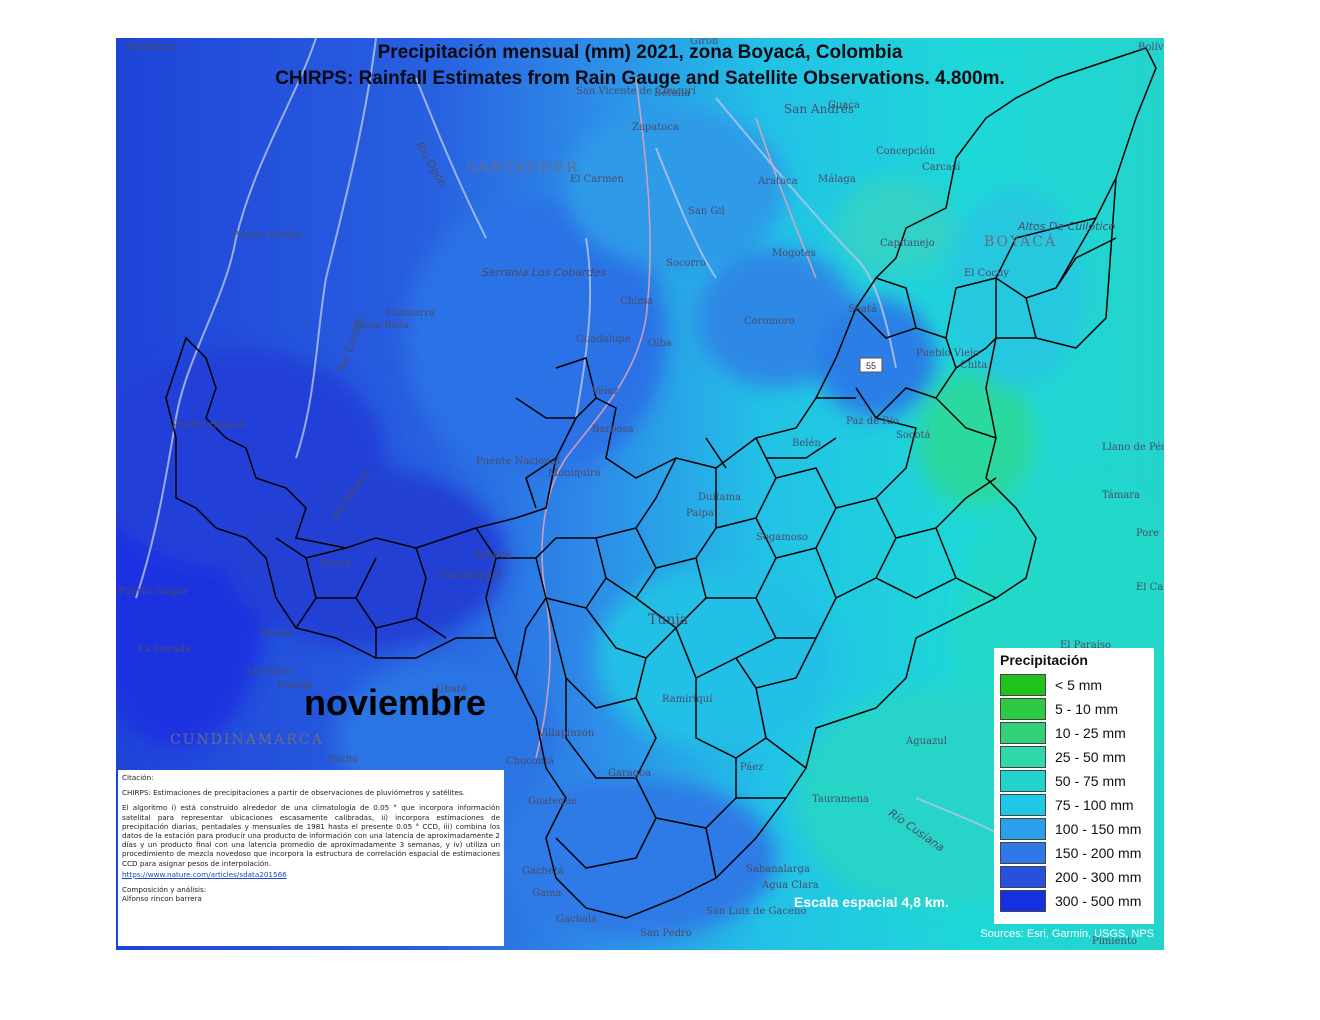  What do you see at coordinates (1090, 733) in the screenshot?
I see `legend-label: 10 - 25 mm` at bounding box center [1090, 733].